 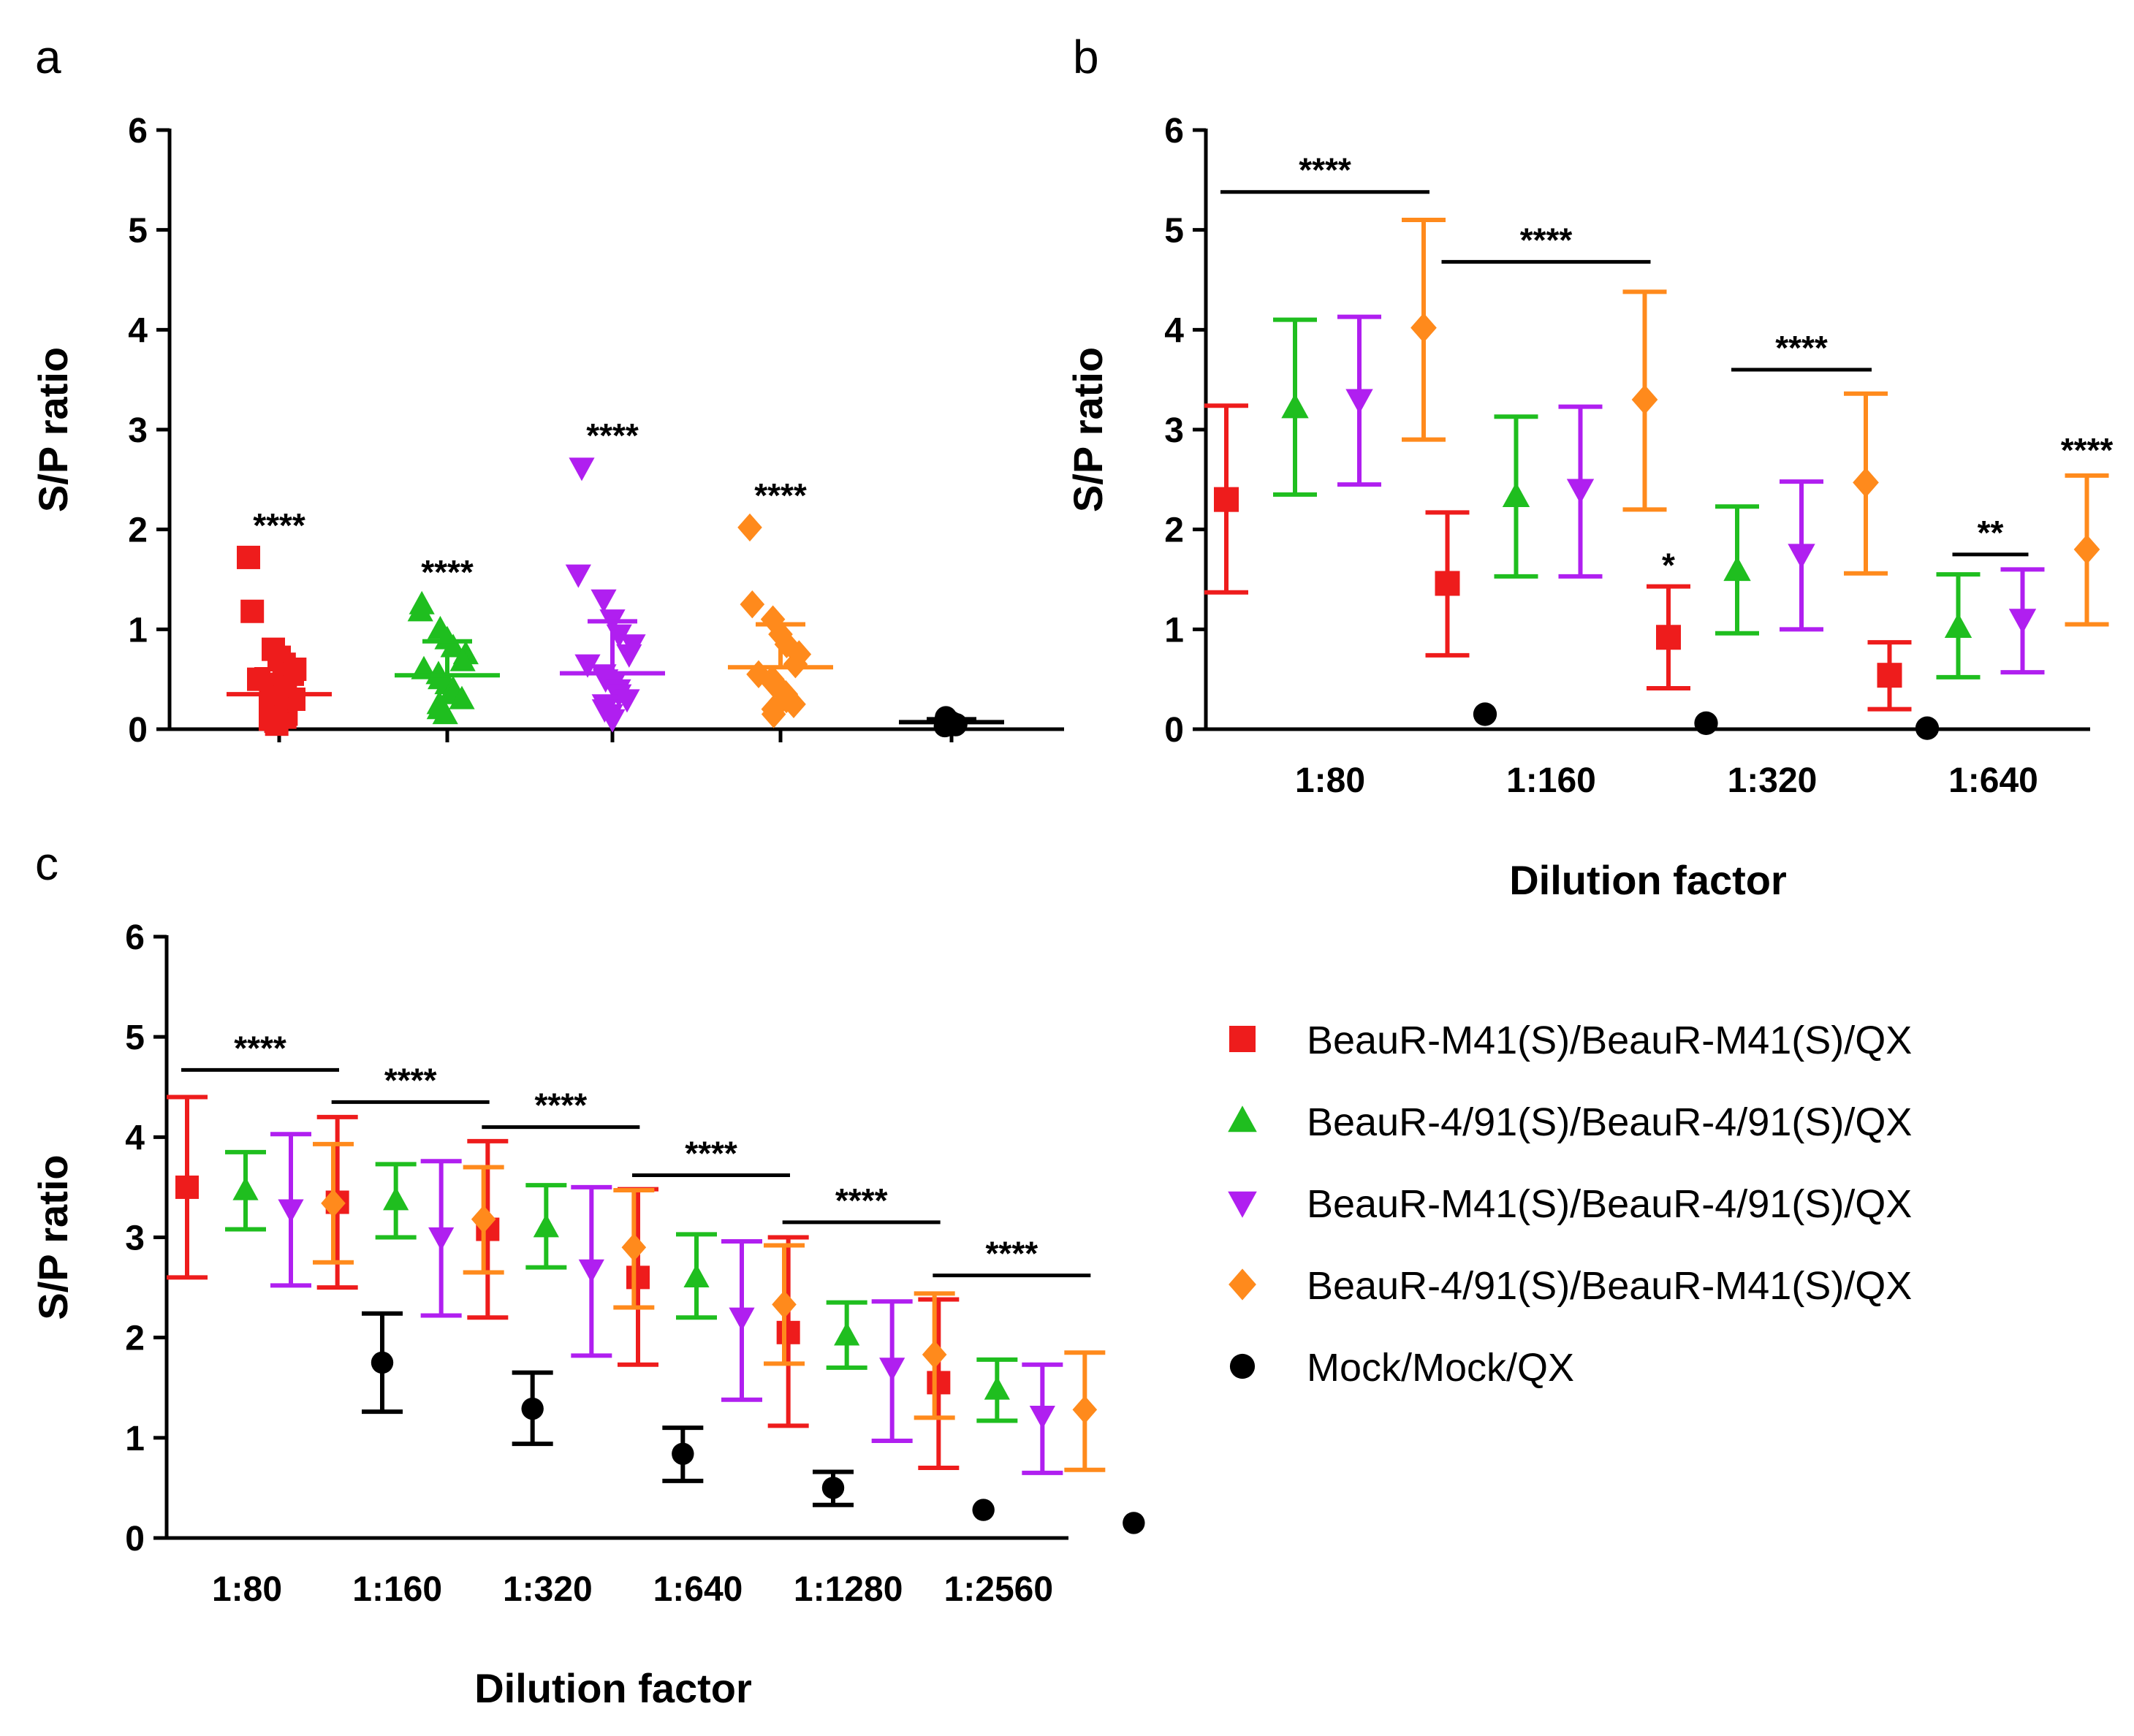 I want to click on x-axis-title: Dilution factor, so click(x=1648, y=880).